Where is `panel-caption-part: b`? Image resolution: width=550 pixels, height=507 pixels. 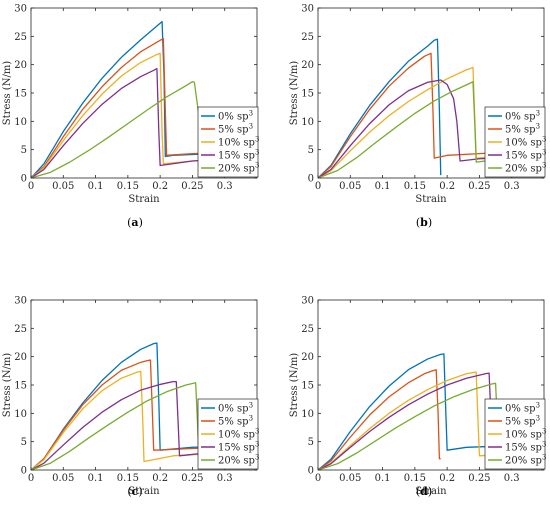
panel-caption-part: b is located at coordinates (424, 222).